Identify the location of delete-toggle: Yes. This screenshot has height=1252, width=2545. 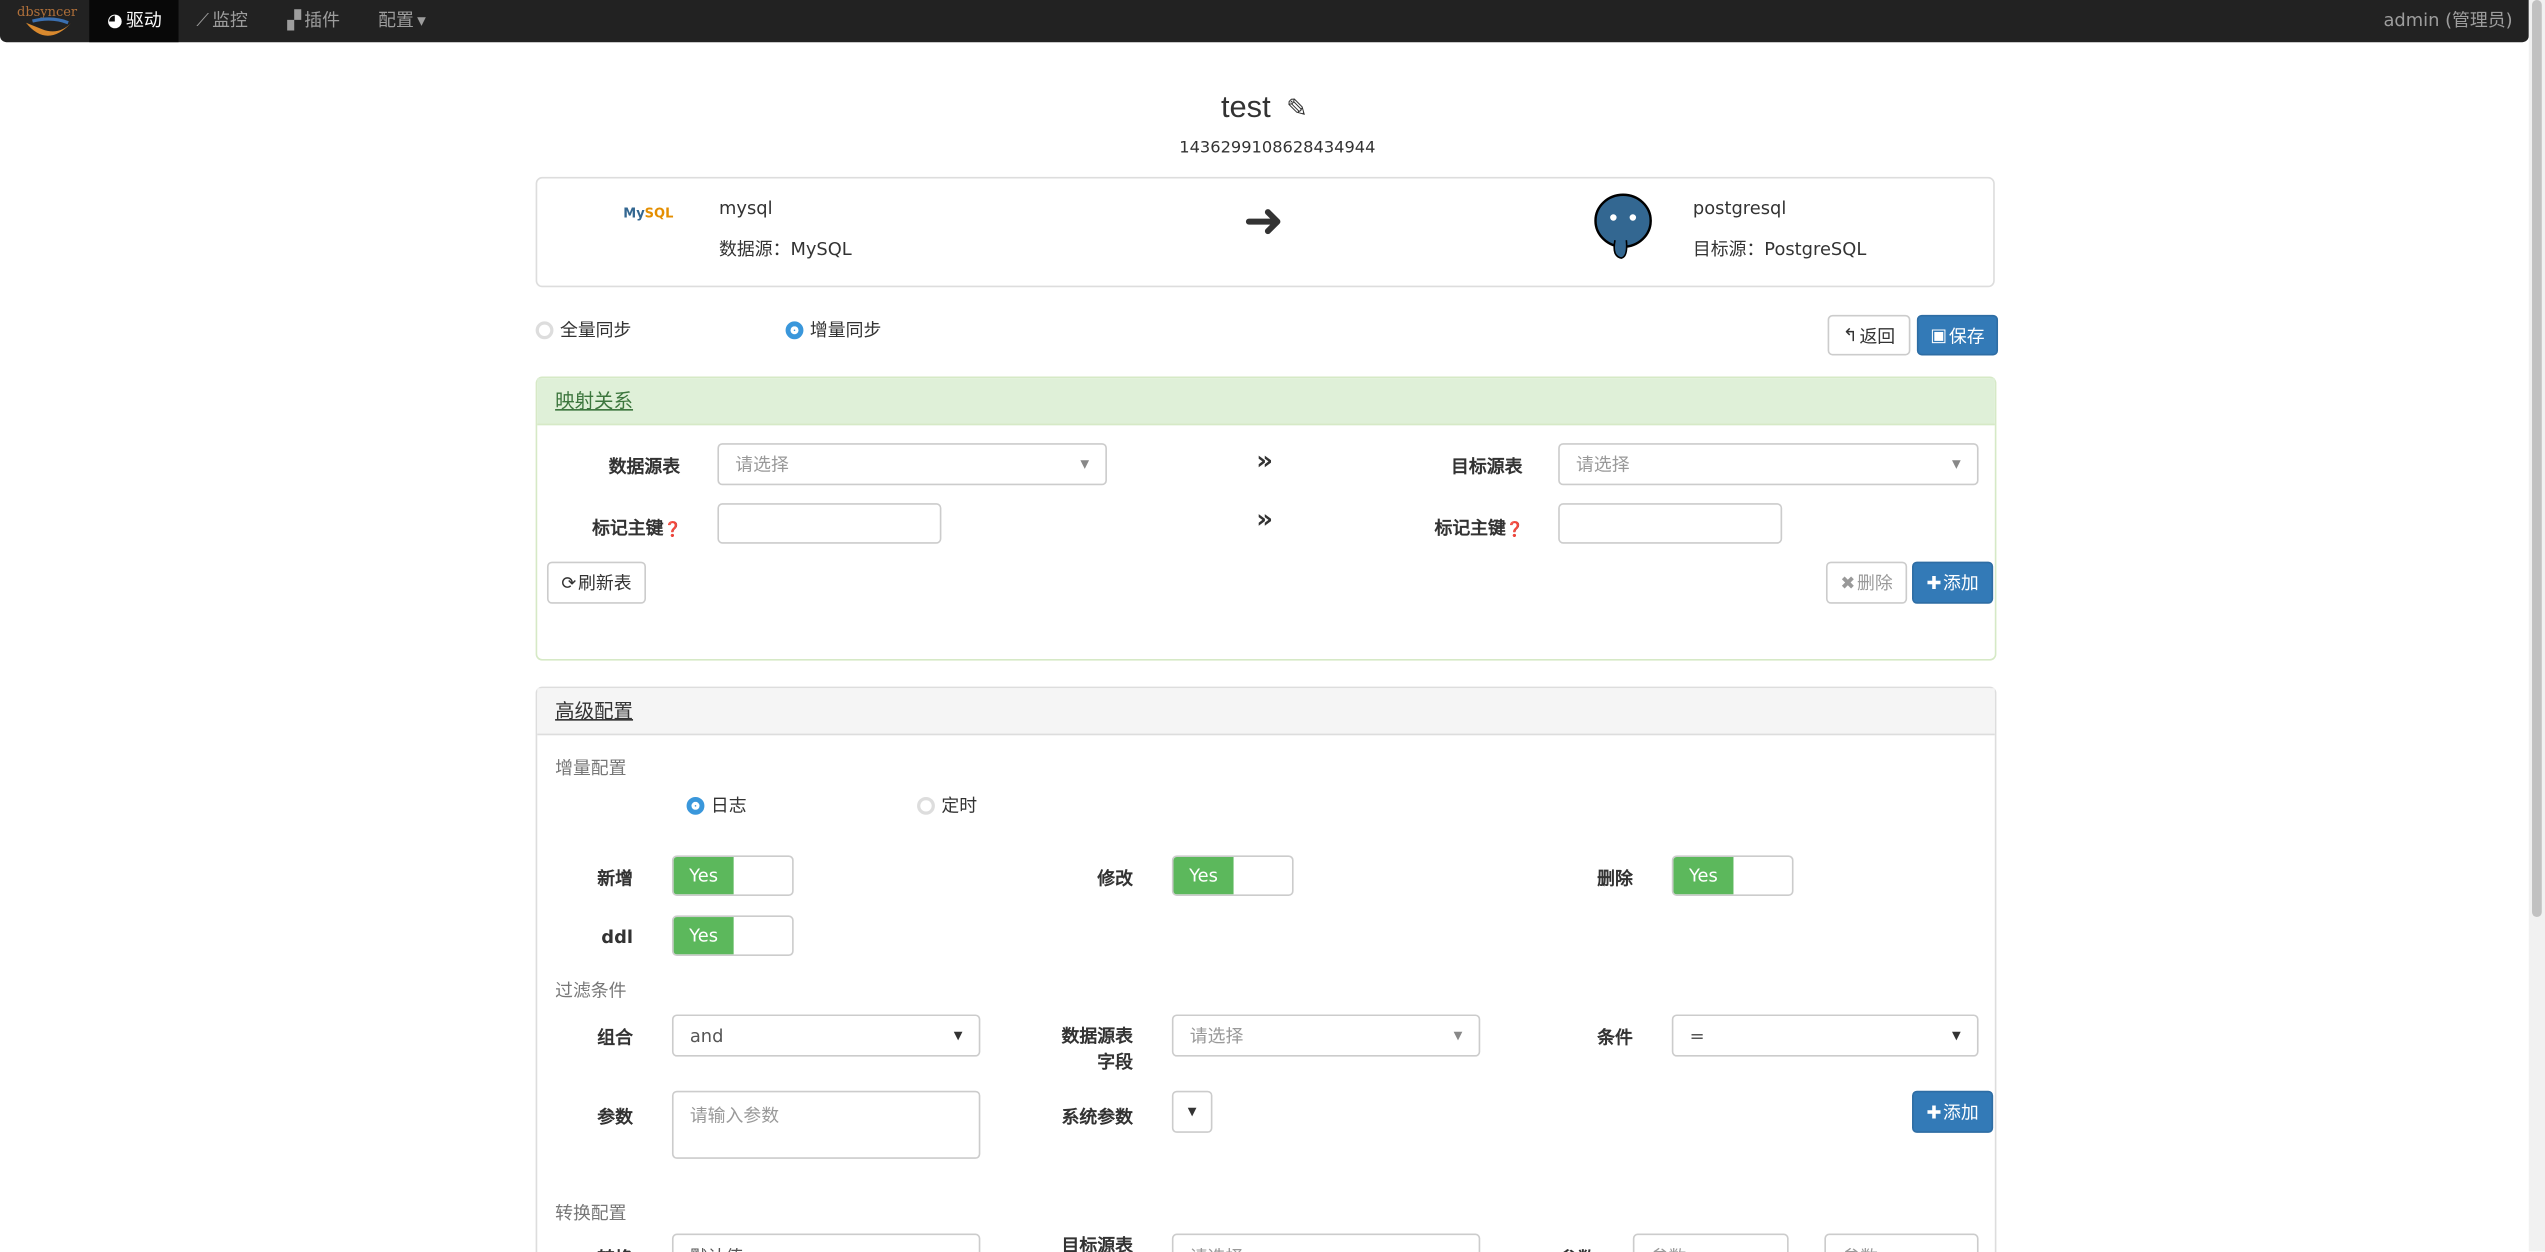
(1732, 875).